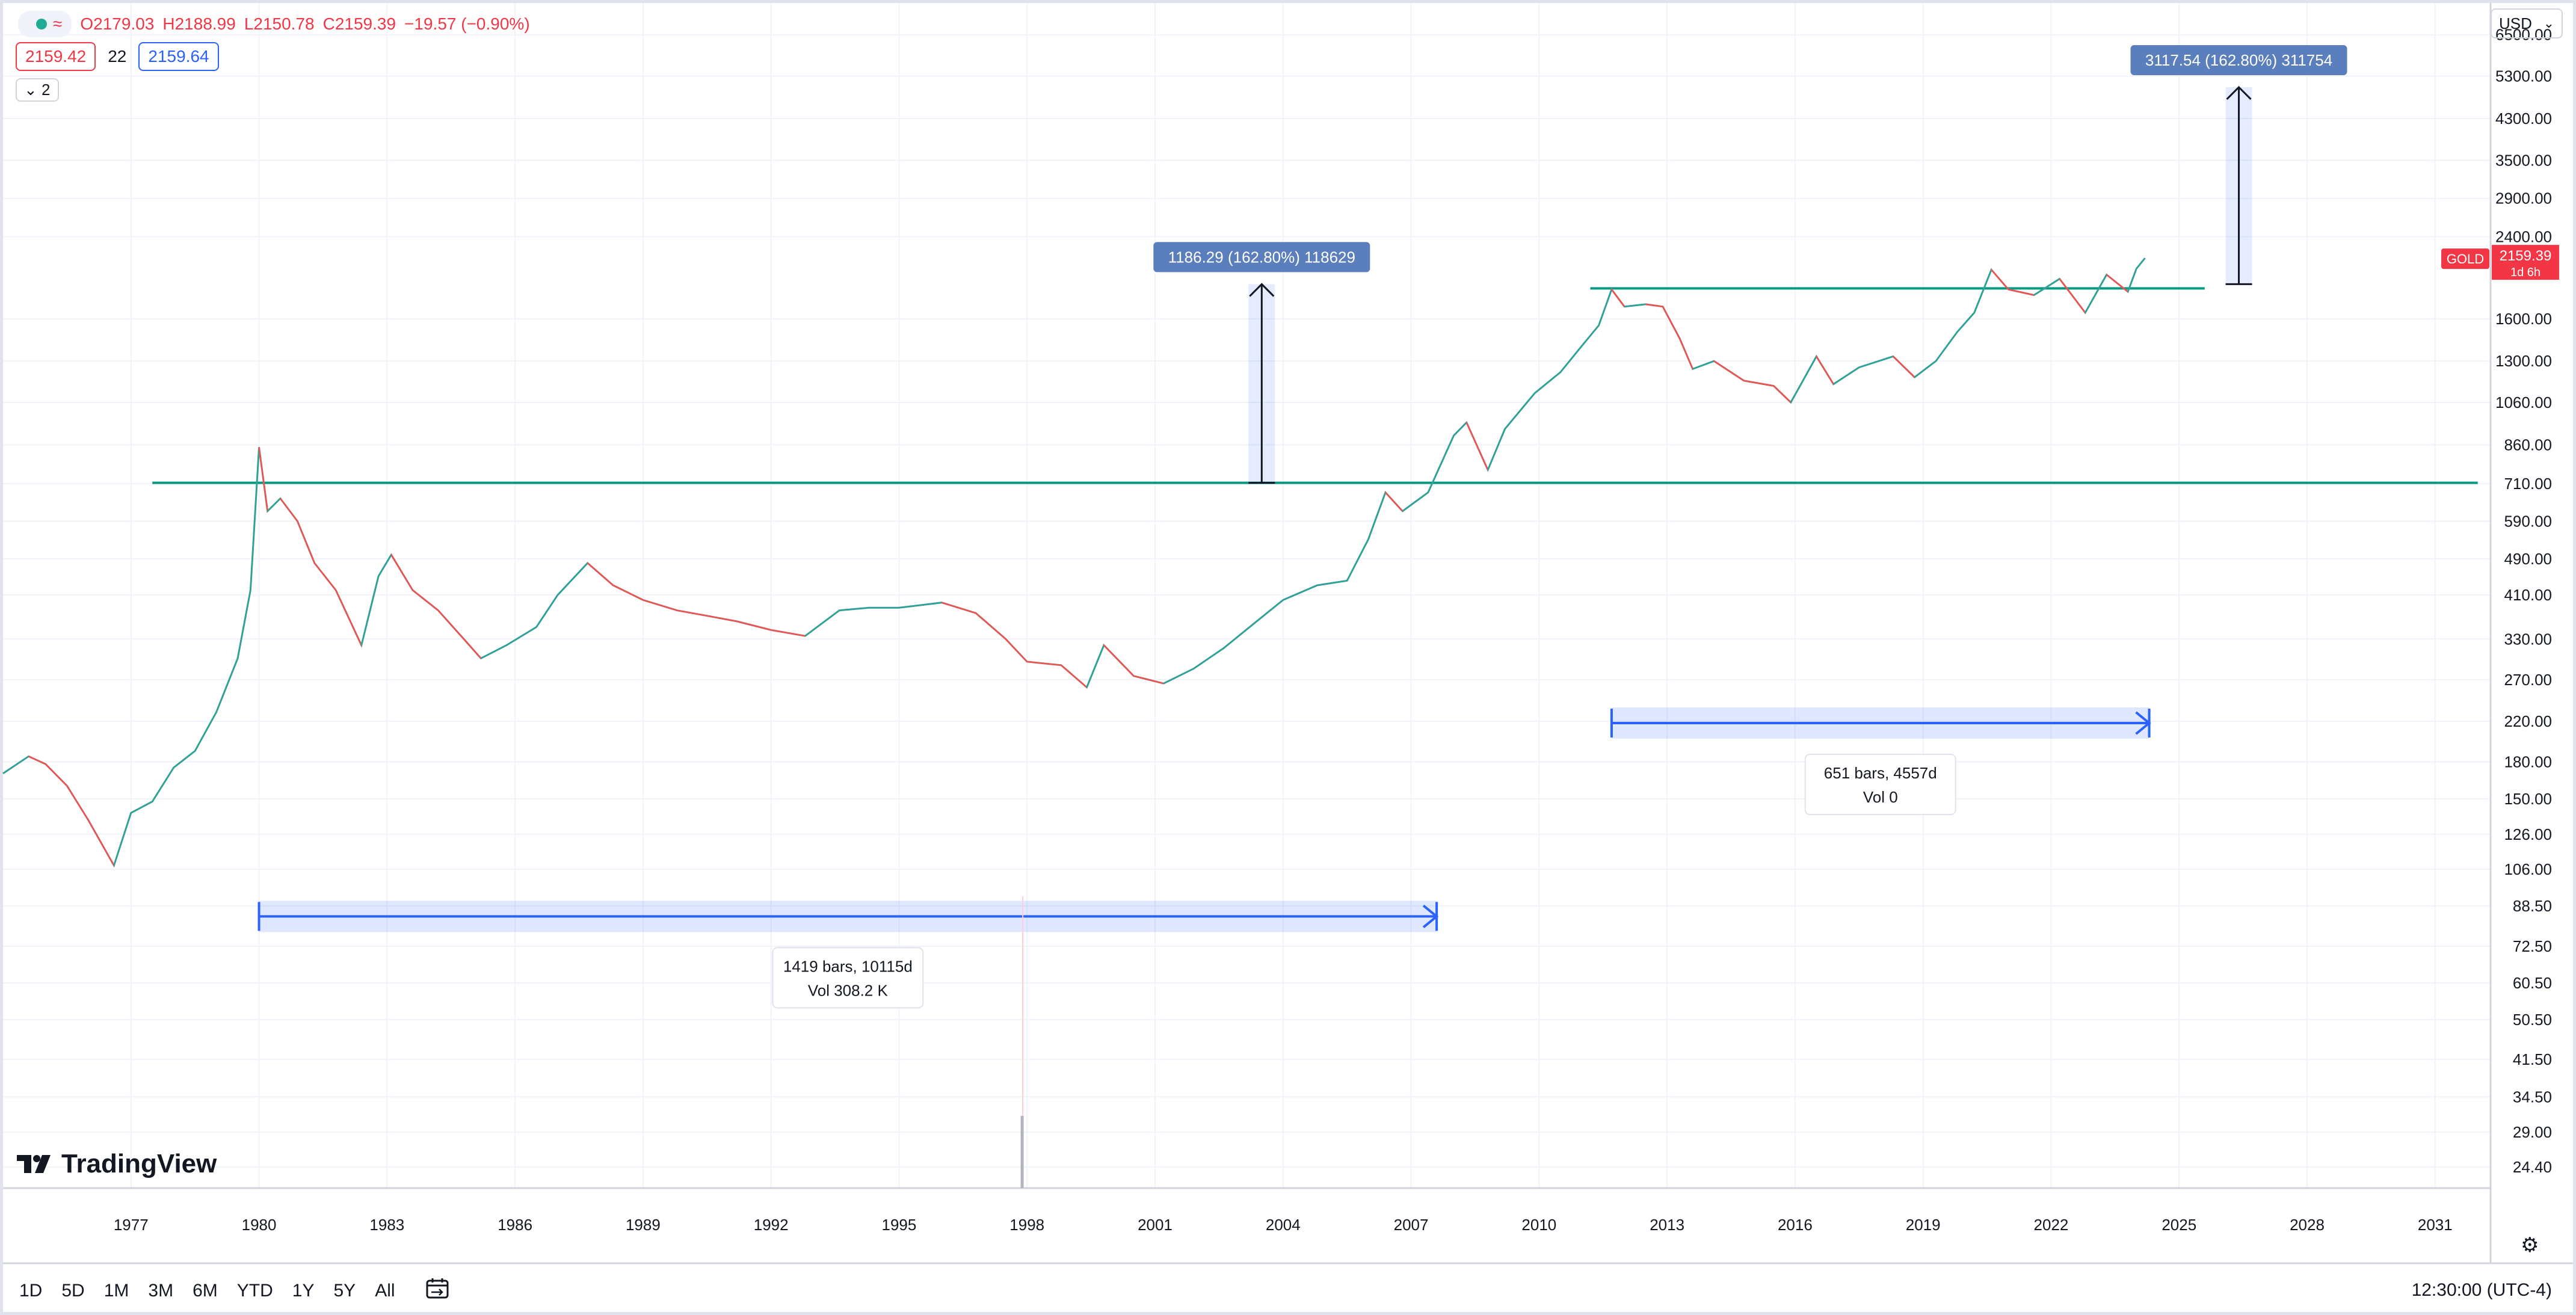  What do you see at coordinates (771, 1225) in the screenshot?
I see `x-tick-label: 1992` at bounding box center [771, 1225].